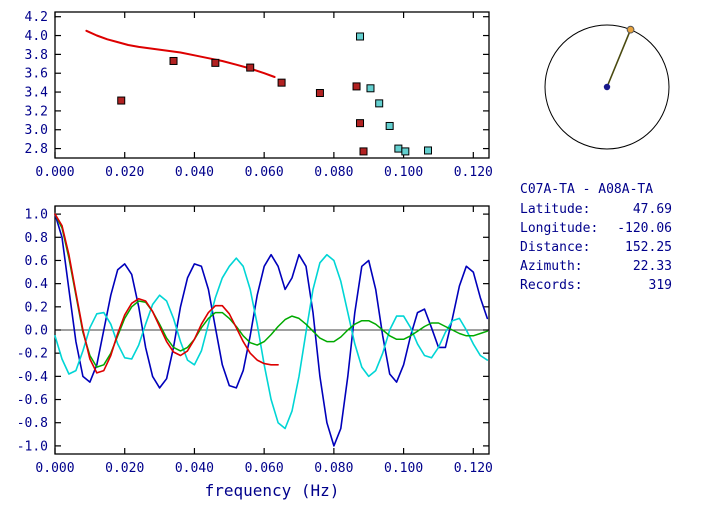 The width and height of the screenshot is (703, 519). What do you see at coordinates (37, 93) in the screenshot?
I see `svg-text: 3.4` at bounding box center [37, 93].